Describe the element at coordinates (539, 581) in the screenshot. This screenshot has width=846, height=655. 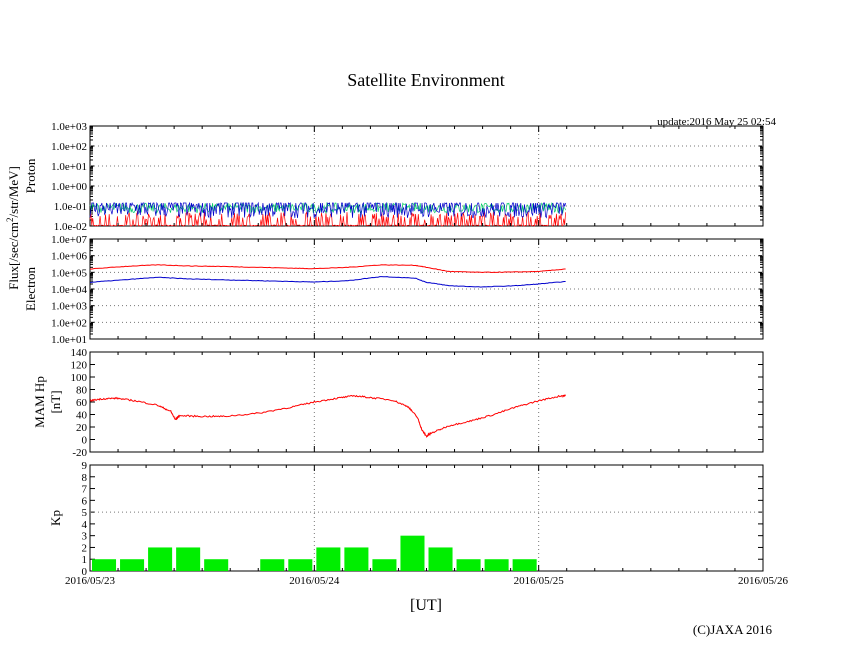
I see `x-tick-label: 2016/05/25` at that location.